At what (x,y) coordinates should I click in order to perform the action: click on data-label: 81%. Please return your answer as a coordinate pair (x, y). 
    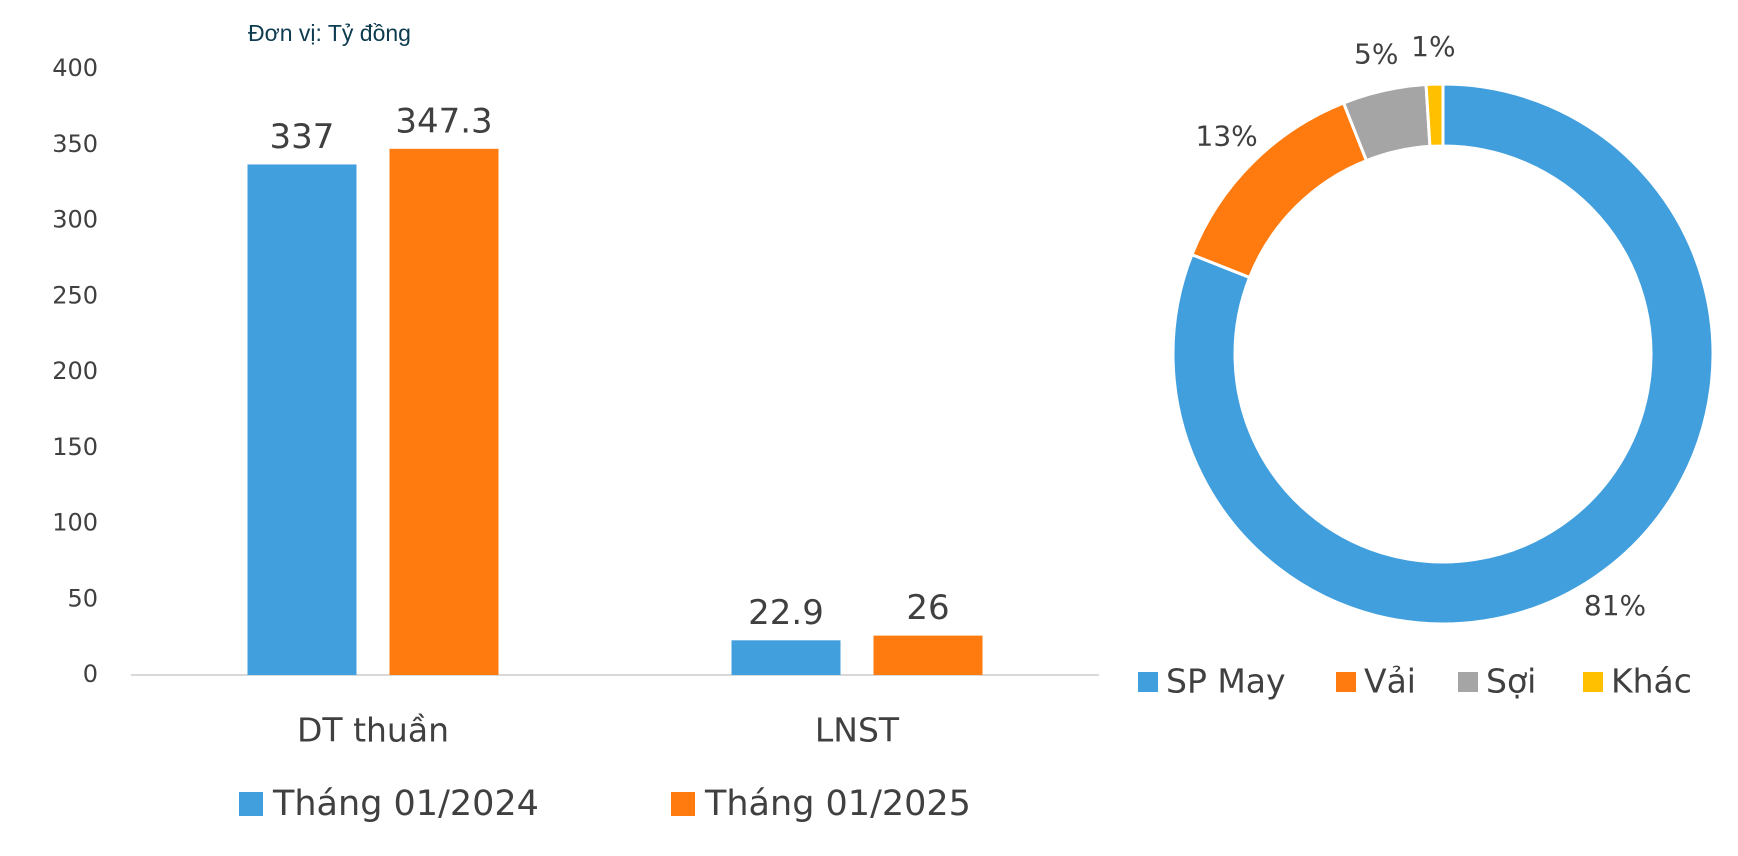
    Looking at the image, I should click on (1615, 605).